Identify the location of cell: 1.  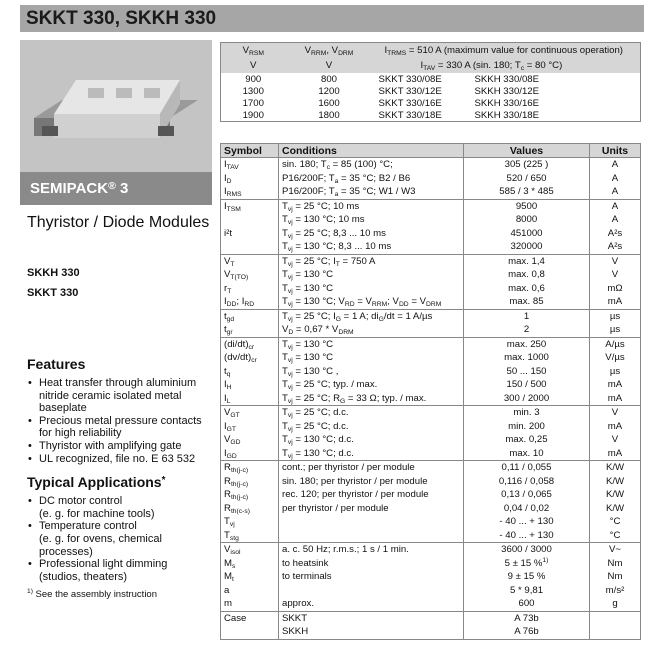
(526, 315).